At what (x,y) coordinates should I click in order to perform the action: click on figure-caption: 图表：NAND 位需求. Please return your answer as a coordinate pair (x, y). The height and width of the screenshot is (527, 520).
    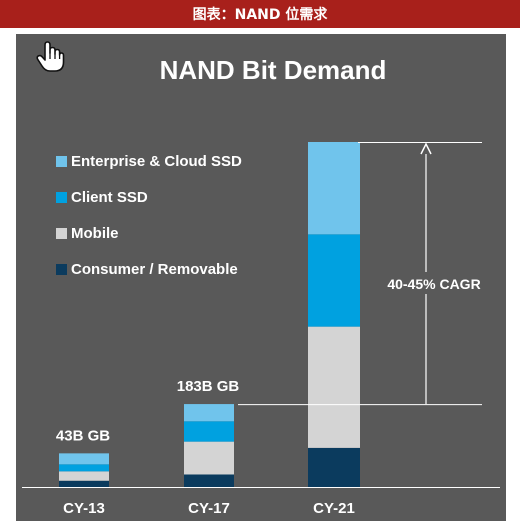
    Looking at the image, I should click on (260, 15).